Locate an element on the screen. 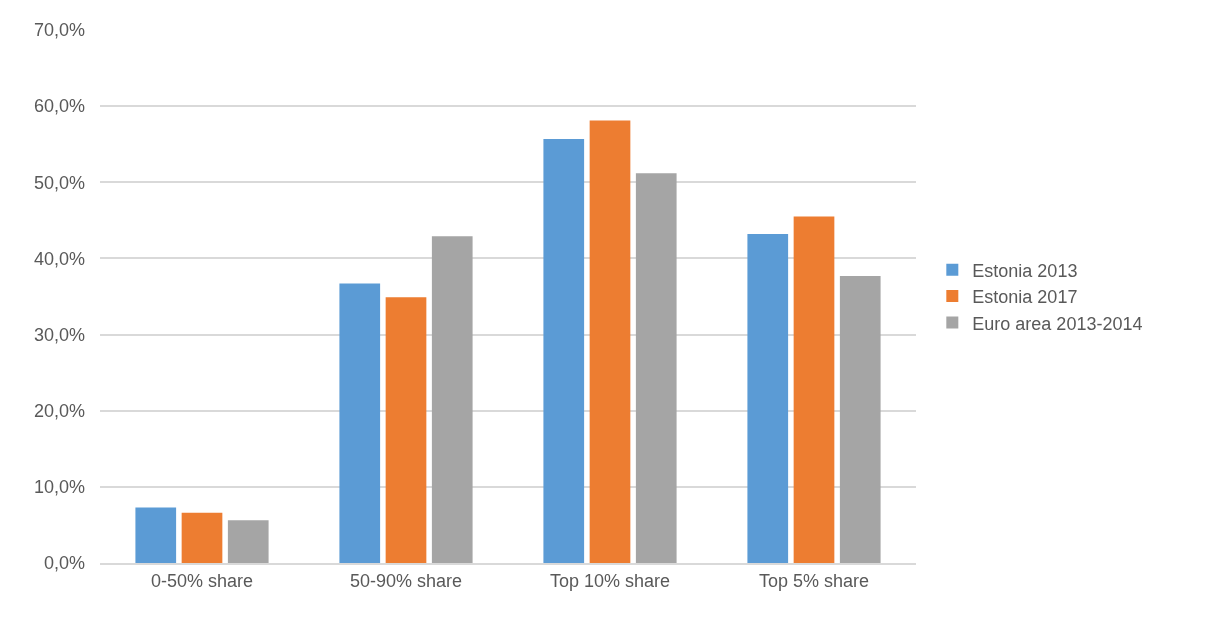 The image size is (1216, 623). legend-label: Estonia 2017 is located at coordinates (1025, 297).